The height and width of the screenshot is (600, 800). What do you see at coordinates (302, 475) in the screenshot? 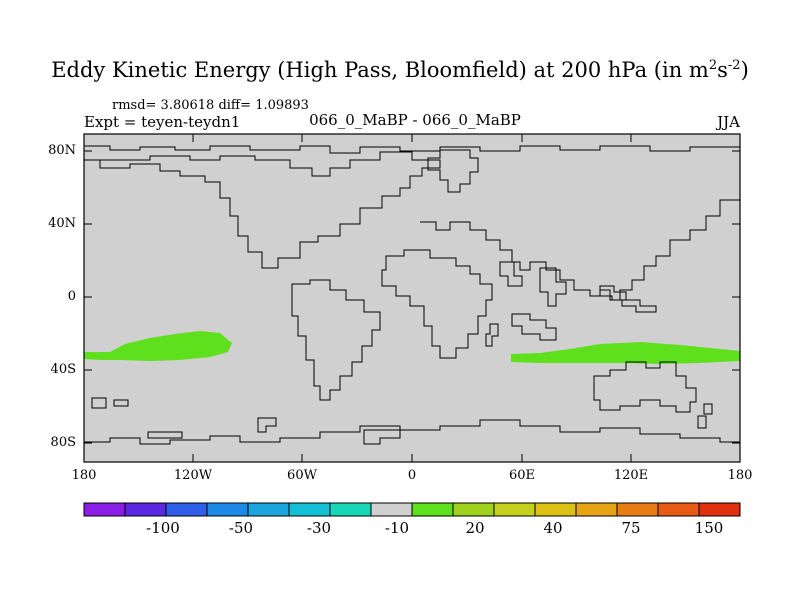
I see `lon-label-60w: 60W` at bounding box center [302, 475].